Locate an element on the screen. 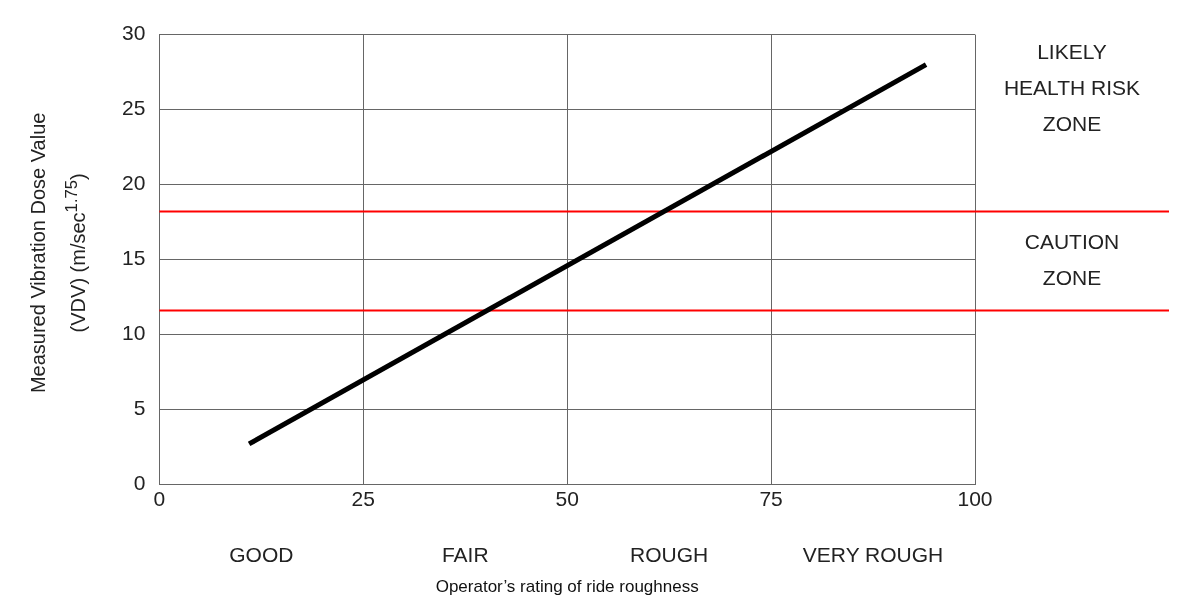 The height and width of the screenshot is (606, 1177). y-tick-label: 0 is located at coordinates (139, 483).